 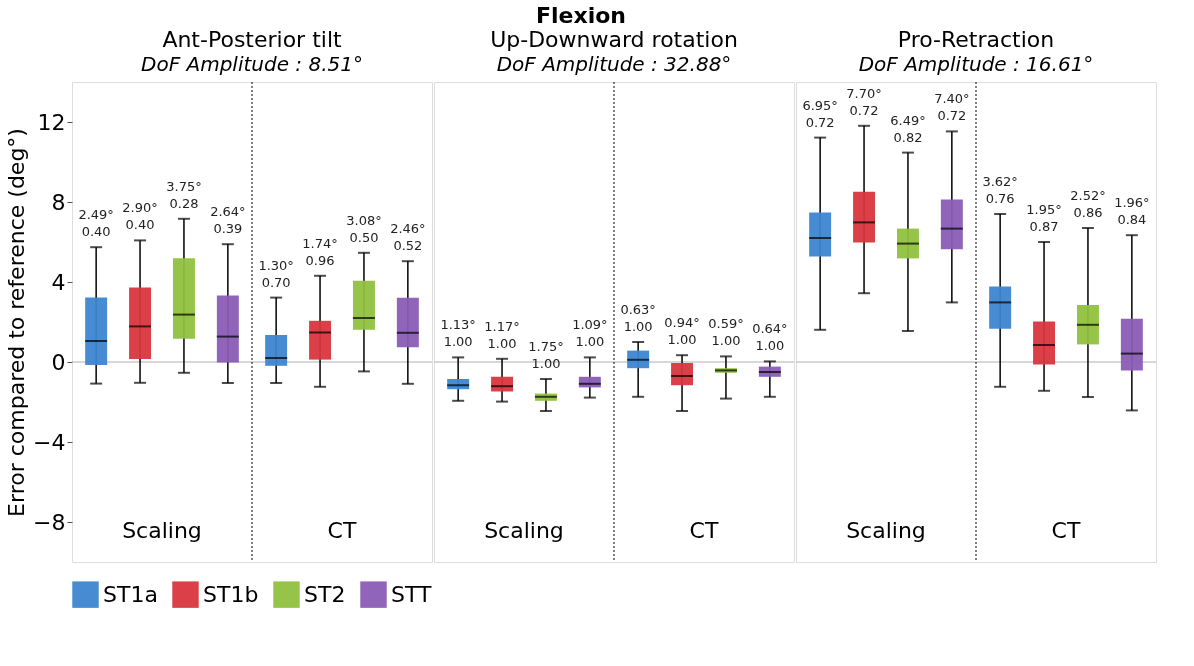 What do you see at coordinates (228, 220) in the screenshot?
I see `text: 2.64° 0.39` at bounding box center [228, 220].